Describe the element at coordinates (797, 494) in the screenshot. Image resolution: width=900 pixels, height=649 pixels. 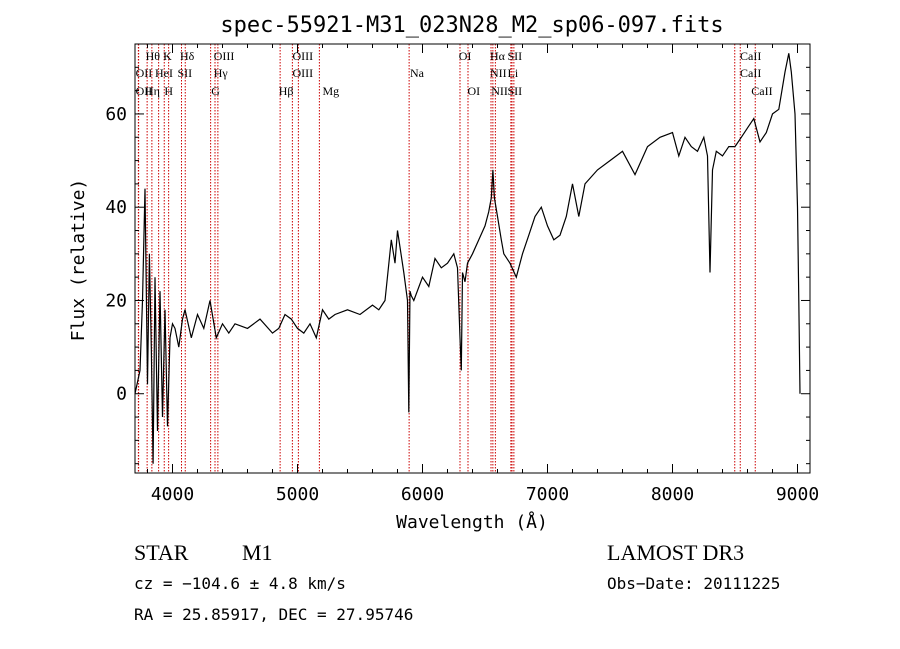
I see `x-tick-label: 9000` at that location.